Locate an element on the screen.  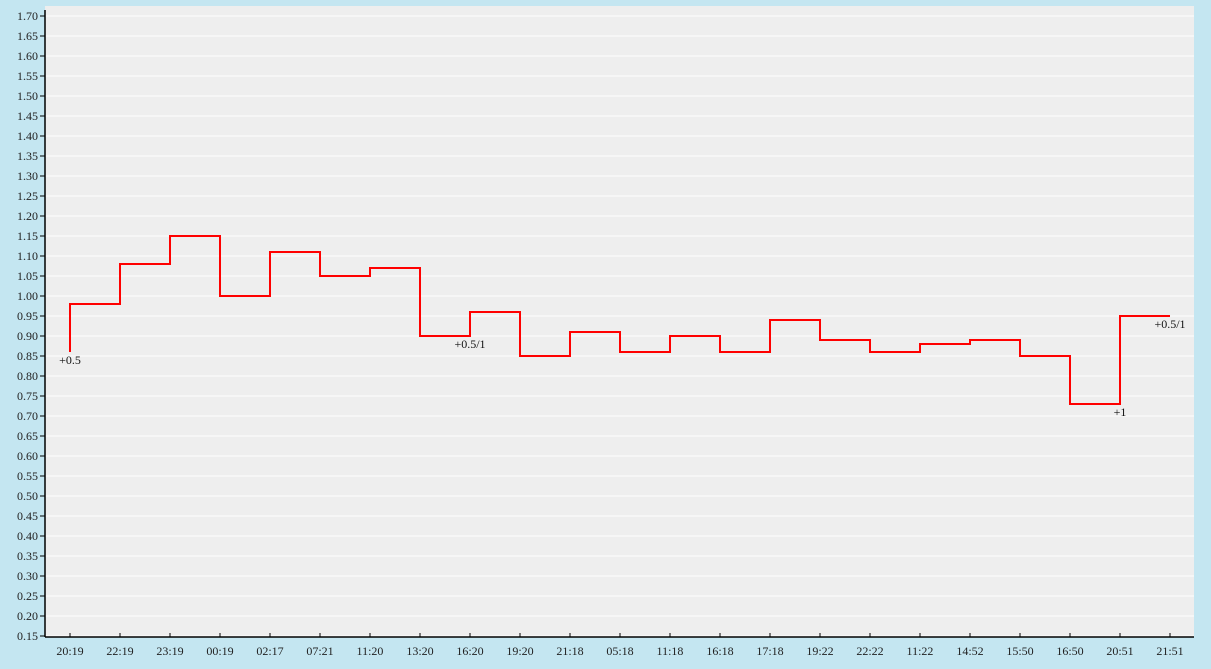
x-tick-label: 16:50 is located at coordinates (1069, 651).